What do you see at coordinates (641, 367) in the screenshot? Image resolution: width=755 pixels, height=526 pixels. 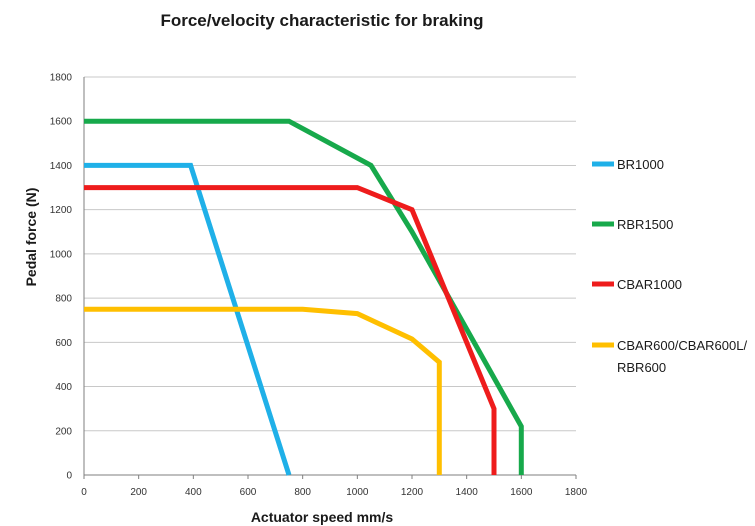 I see `legend-label-line2: RBR600` at bounding box center [641, 367].